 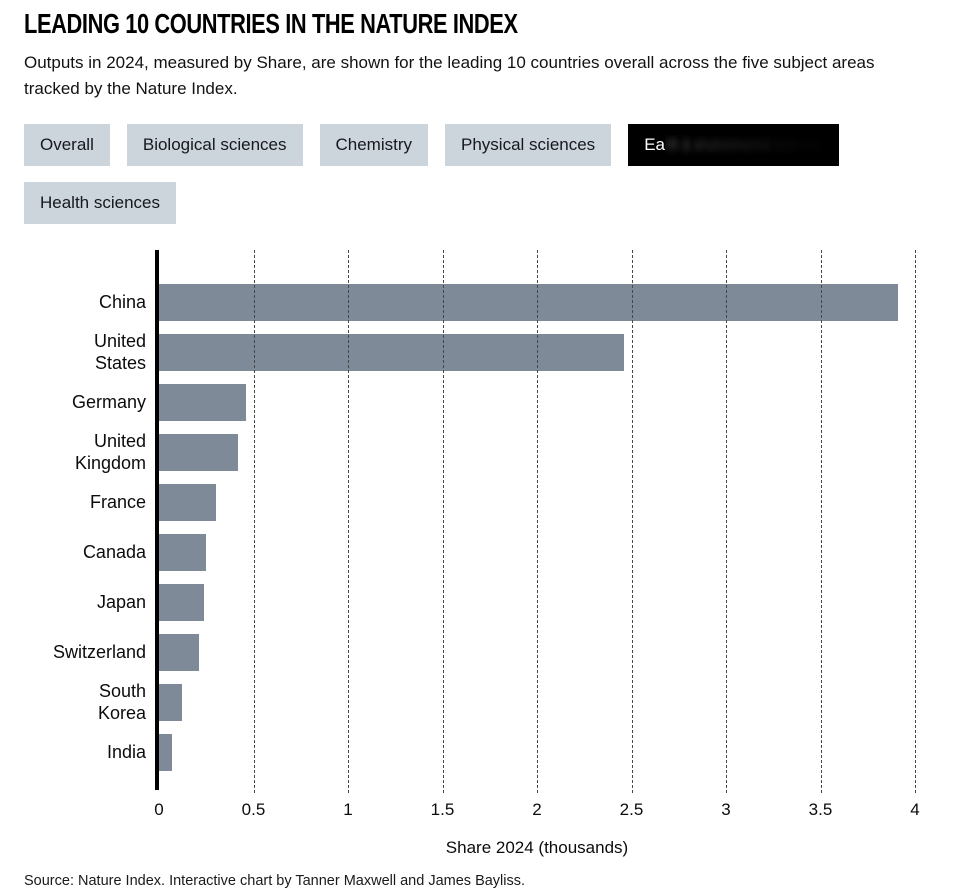 I want to click on category-label-japan: Japan, so click(x=121, y=602).